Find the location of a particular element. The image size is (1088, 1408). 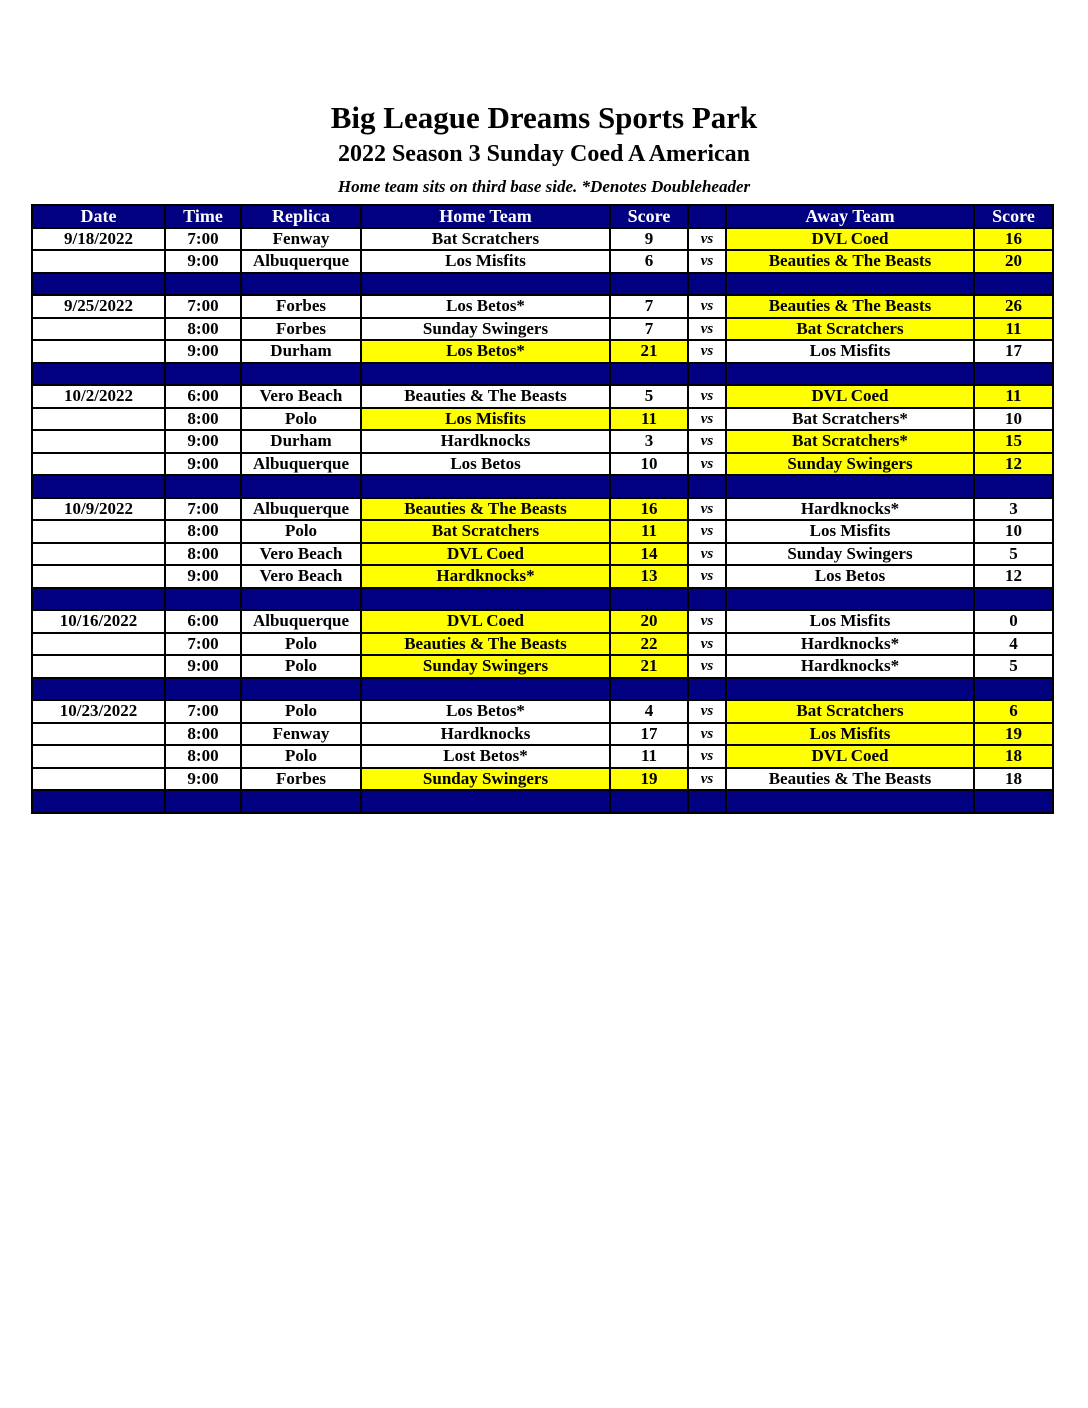

time-cell: 7:00 is located at coordinates (203, 643).